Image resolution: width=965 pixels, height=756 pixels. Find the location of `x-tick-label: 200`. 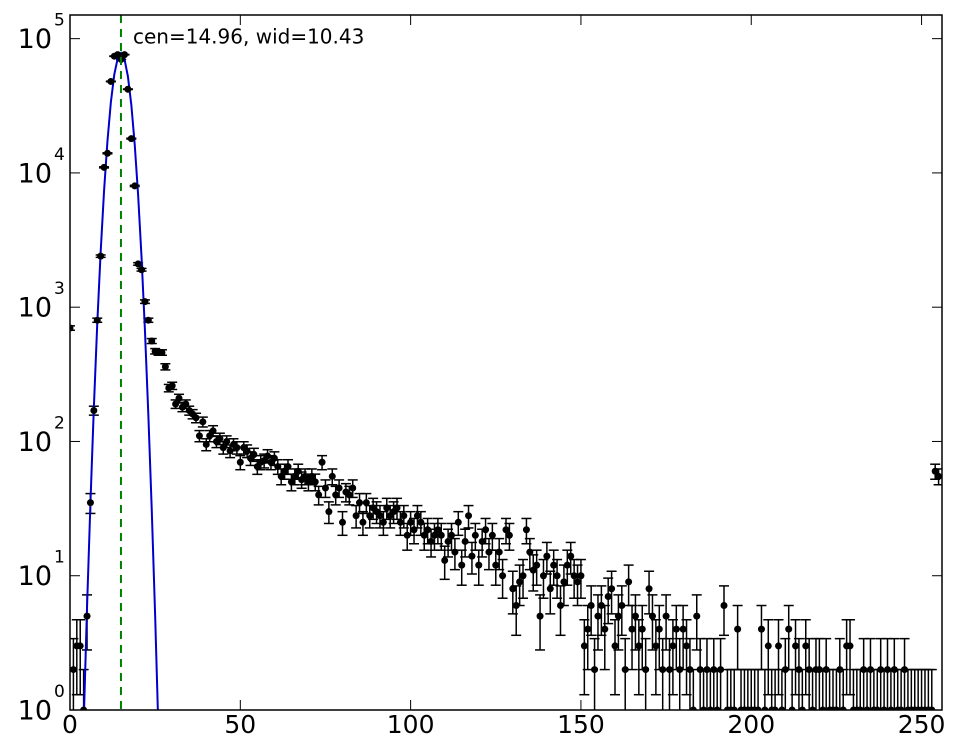

x-tick-label: 200 is located at coordinates (751, 724).